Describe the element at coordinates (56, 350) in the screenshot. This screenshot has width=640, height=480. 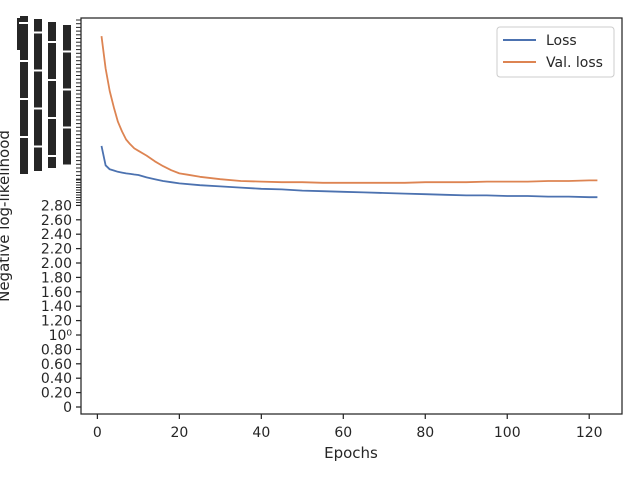
I see `y-tick-label: 0.80` at that location.